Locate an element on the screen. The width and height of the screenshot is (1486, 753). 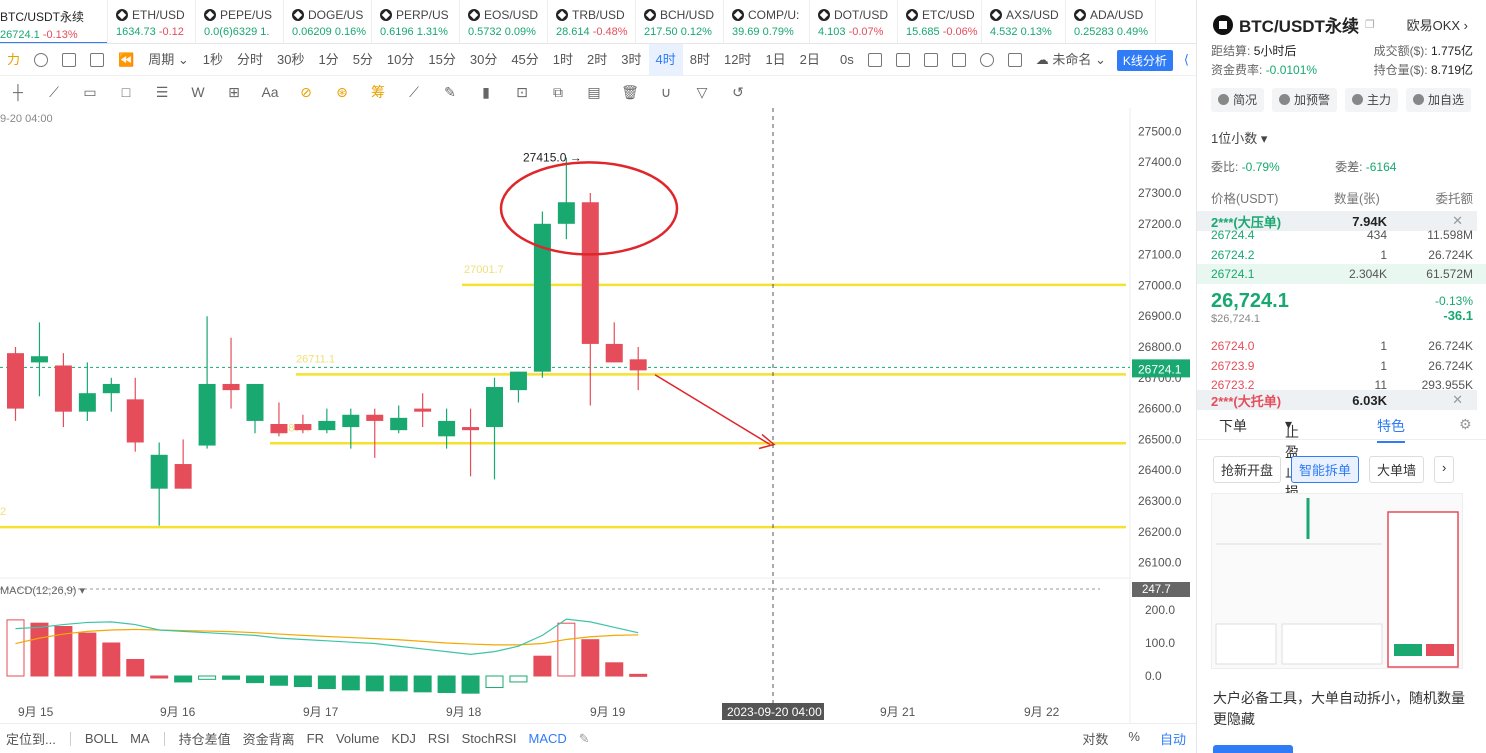
indicator-option: 持仓差值 is located at coordinates (204, 739).